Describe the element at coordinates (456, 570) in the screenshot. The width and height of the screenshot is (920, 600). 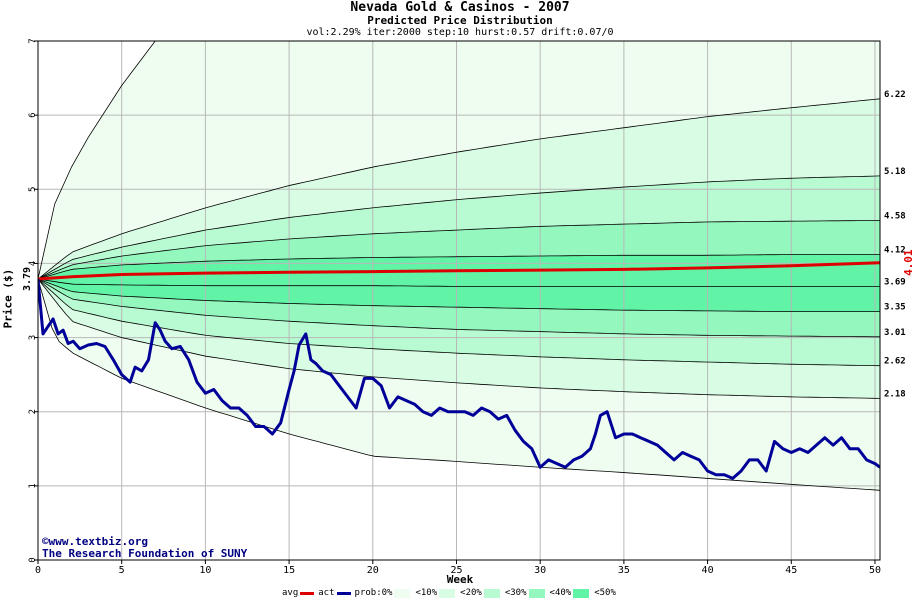
I see `x-tick-label-25: 25` at that location.